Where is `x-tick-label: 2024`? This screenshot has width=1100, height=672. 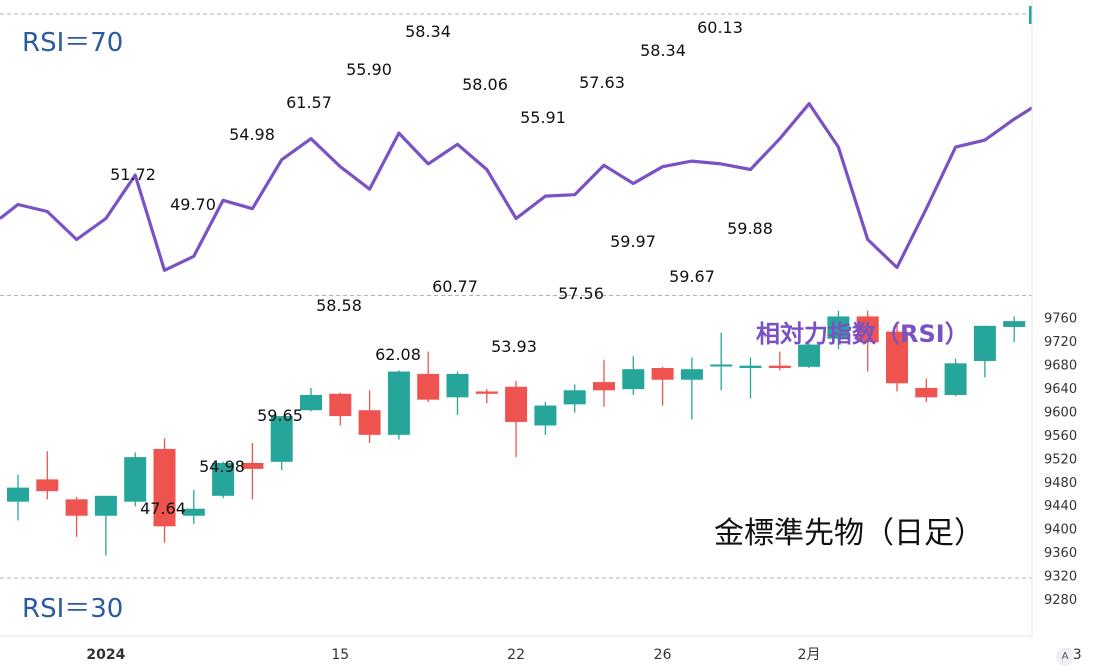 x-tick-label: 2024 is located at coordinates (105, 655).